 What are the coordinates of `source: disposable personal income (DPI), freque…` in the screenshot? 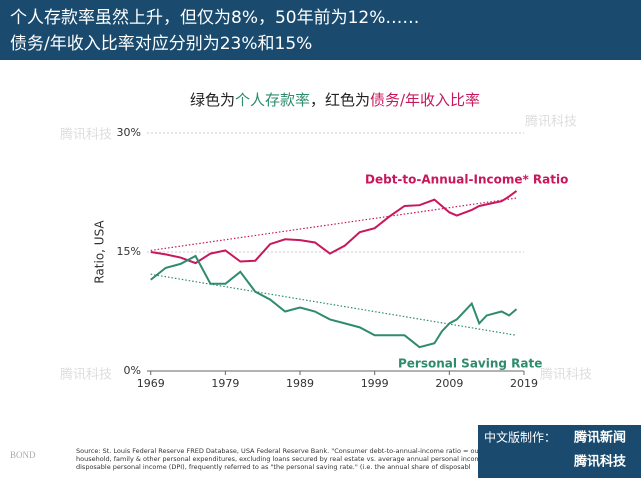 It's located at (273, 467).